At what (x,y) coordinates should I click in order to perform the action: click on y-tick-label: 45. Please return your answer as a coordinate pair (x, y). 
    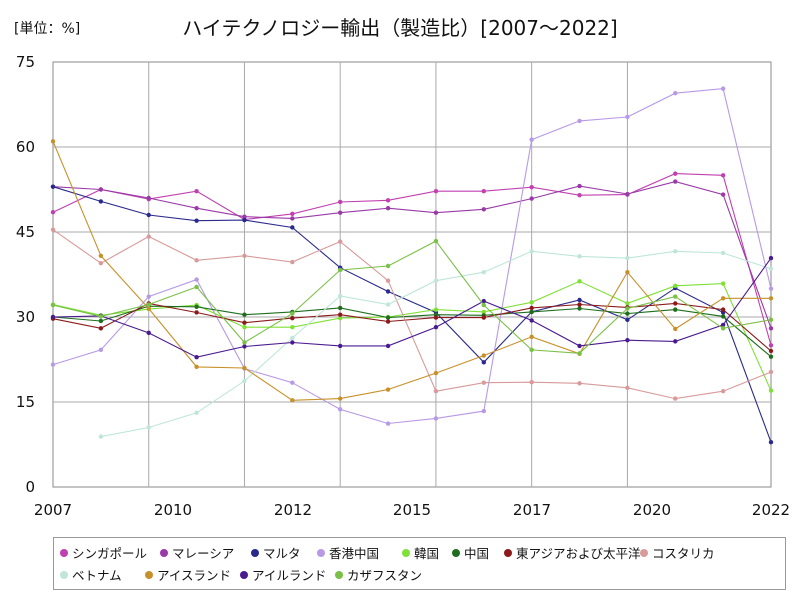
    Looking at the image, I should click on (25, 232).